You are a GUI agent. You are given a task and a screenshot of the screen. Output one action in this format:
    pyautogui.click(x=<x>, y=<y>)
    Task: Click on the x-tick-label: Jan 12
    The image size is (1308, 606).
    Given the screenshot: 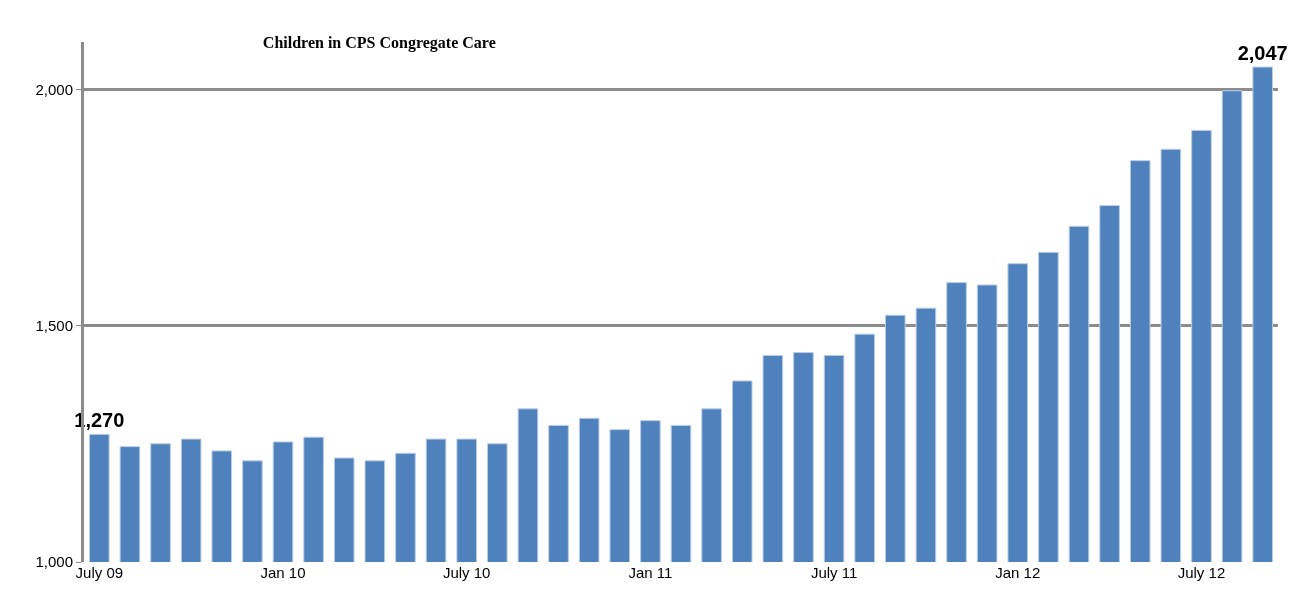 What is the action you would take?
    pyautogui.click(x=1018, y=572)
    